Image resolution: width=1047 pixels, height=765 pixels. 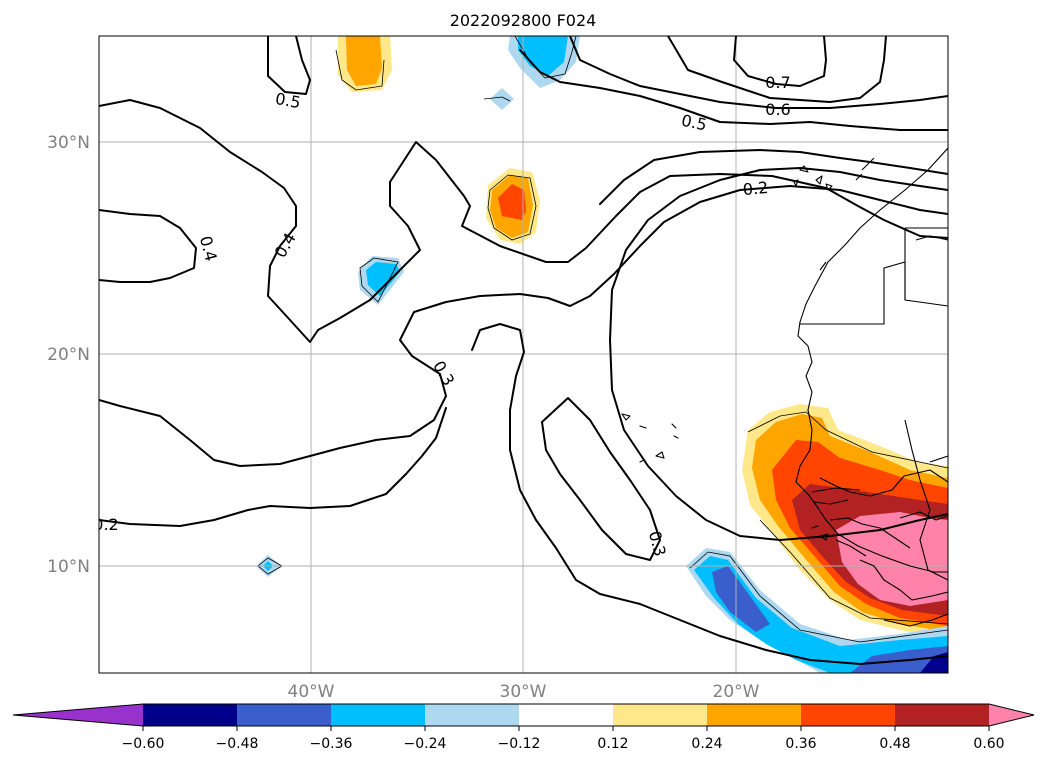 What do you see at coordinates (800, 744) in the screenshot?
I see `colorbar-tick-label: 0.36` at bounding box center [800, 744].